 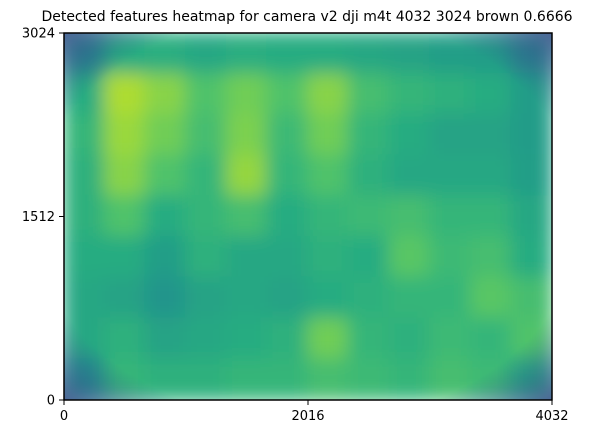 I want to click on y-axis: 0 1512 3024, so click(x=43, y=218).